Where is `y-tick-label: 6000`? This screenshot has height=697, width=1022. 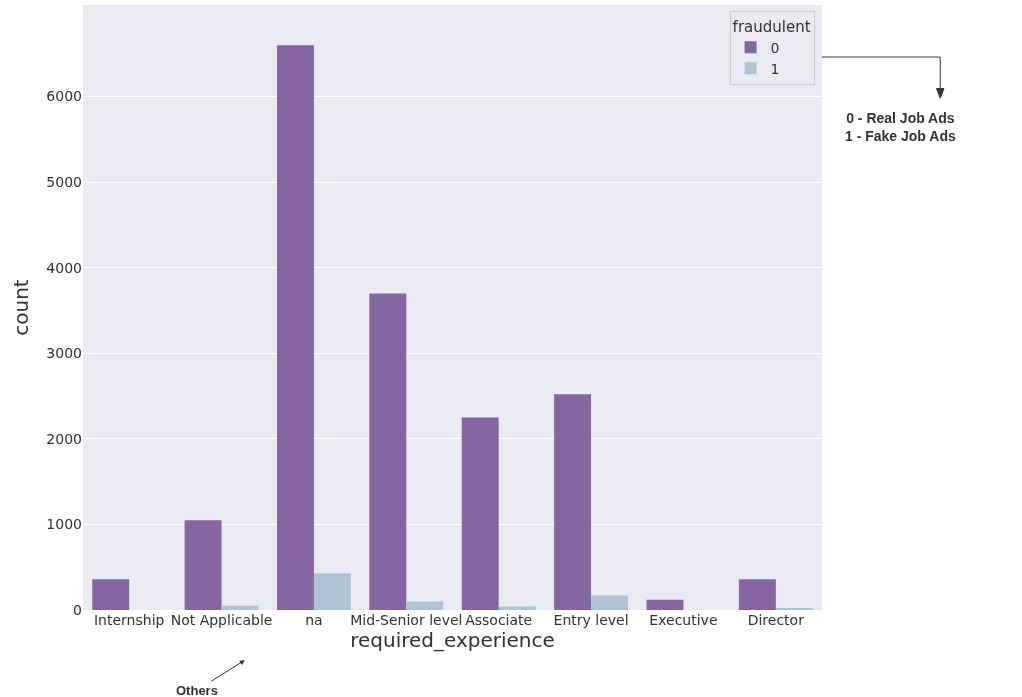
y-tick-label: 6000 is located at coordinates (64, 96).